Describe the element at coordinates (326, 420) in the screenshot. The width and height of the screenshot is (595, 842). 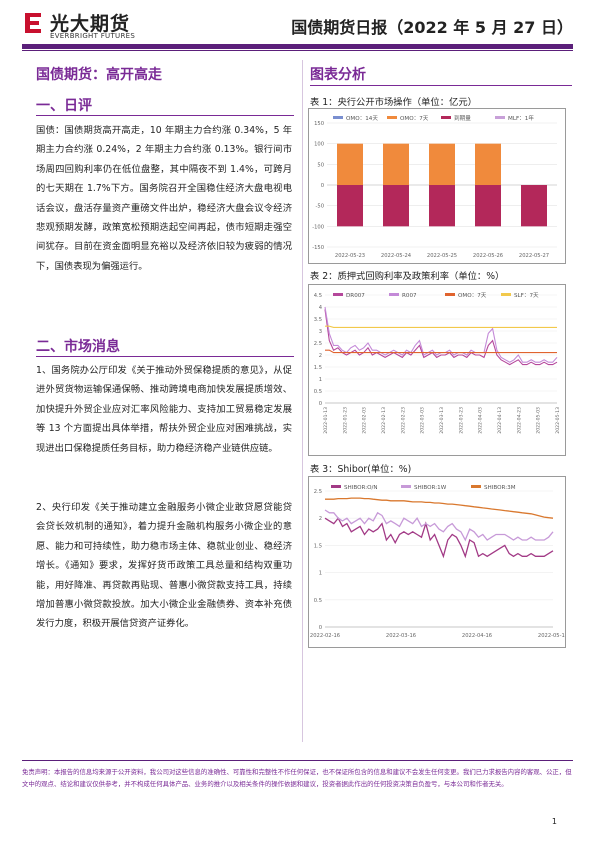
I see `x-tick-label: 2022-01-13` at that location.